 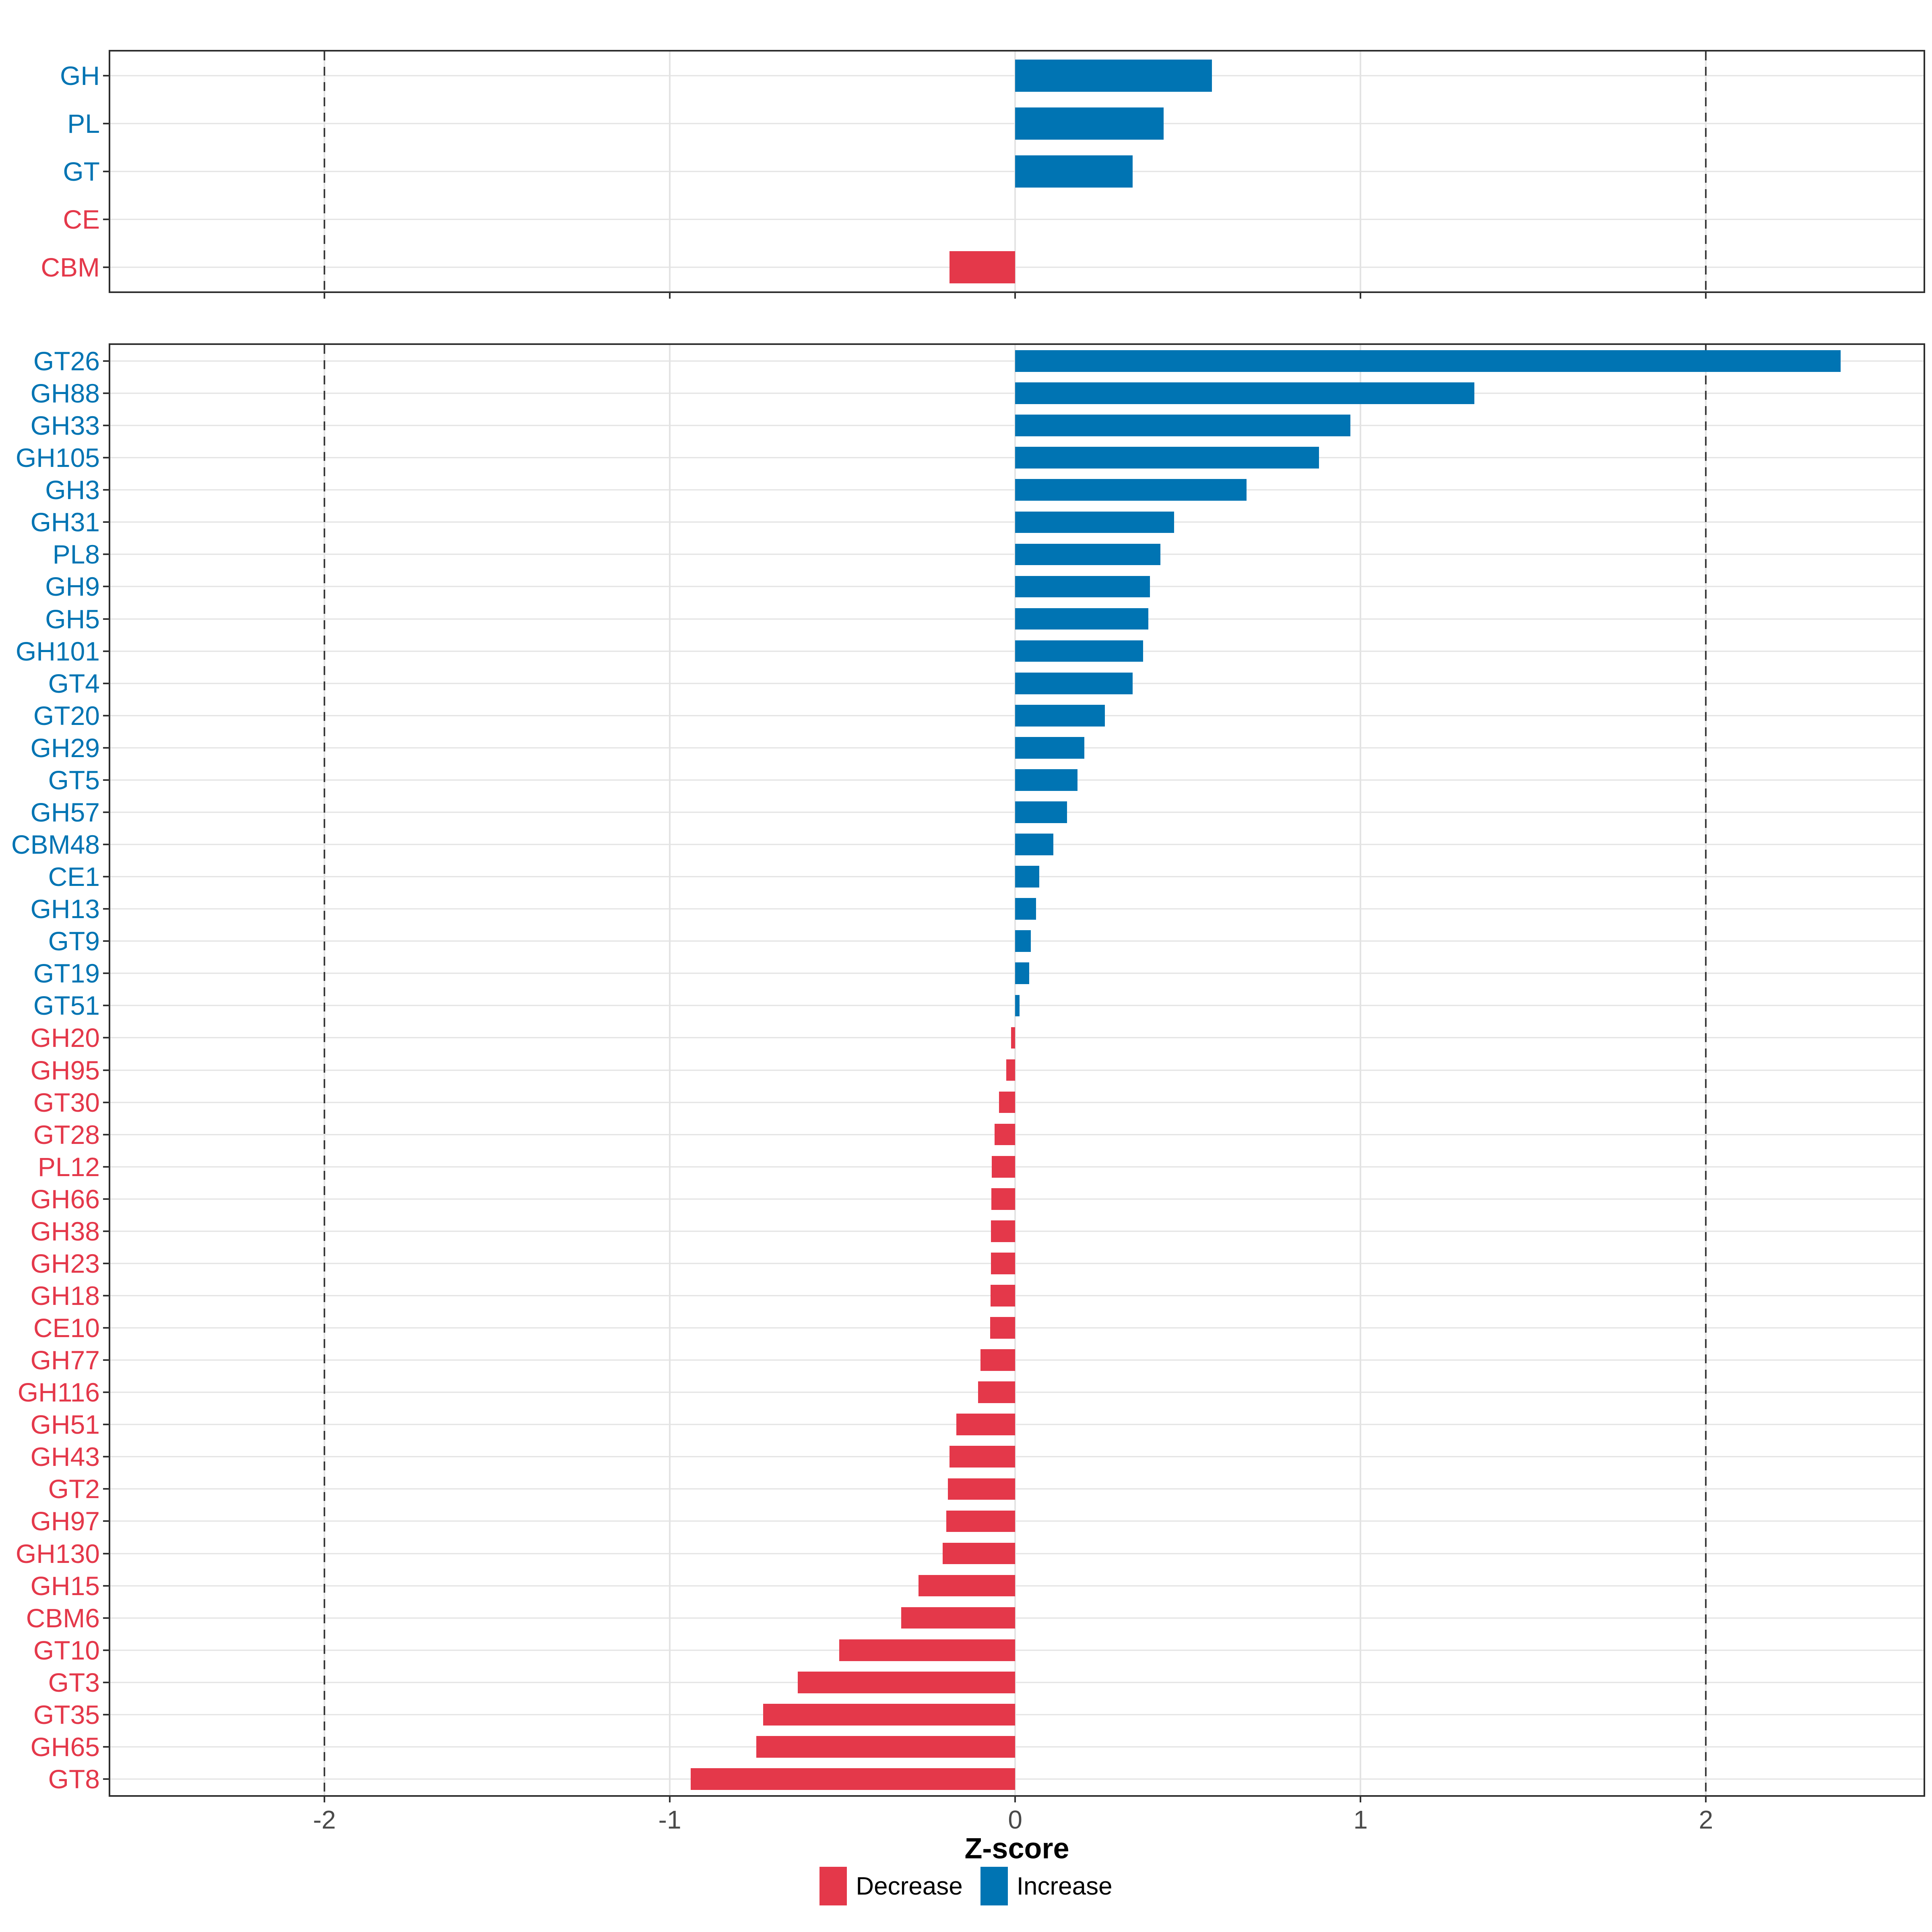 What do you see at coordinates (74, 941) in the screenshot?
I see `y-axis-label-GT9: GT9` at bounding box center [74, 941].